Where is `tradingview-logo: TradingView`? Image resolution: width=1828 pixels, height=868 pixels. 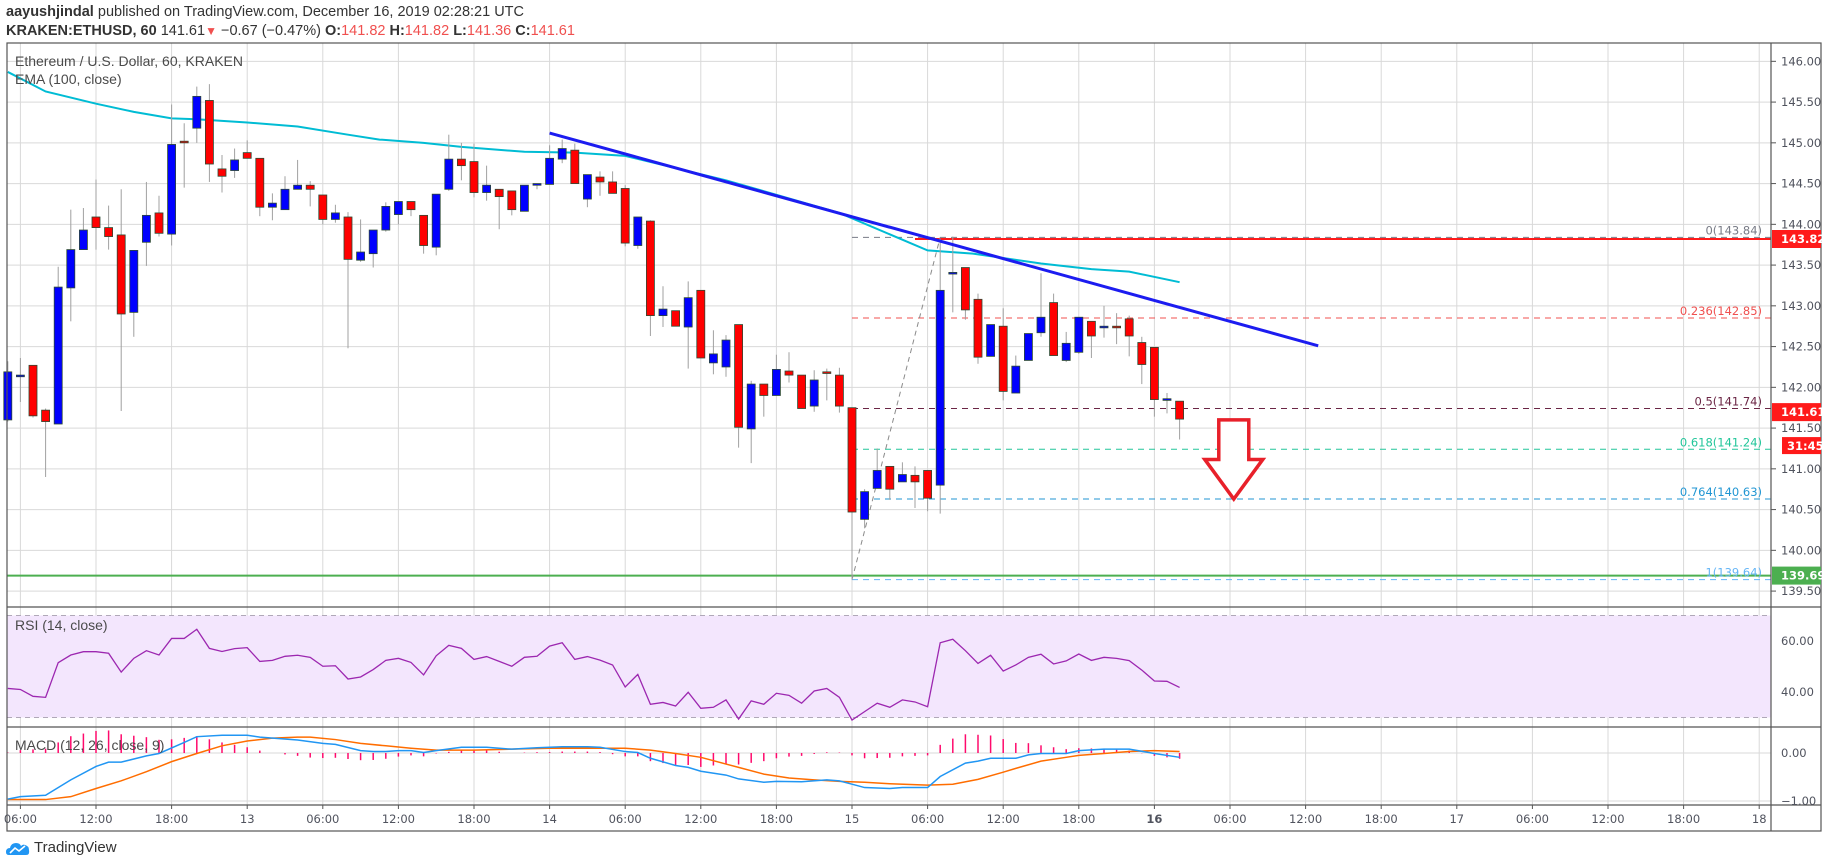
tradingview-logo: TradingView is located at coordinates (61, 847).